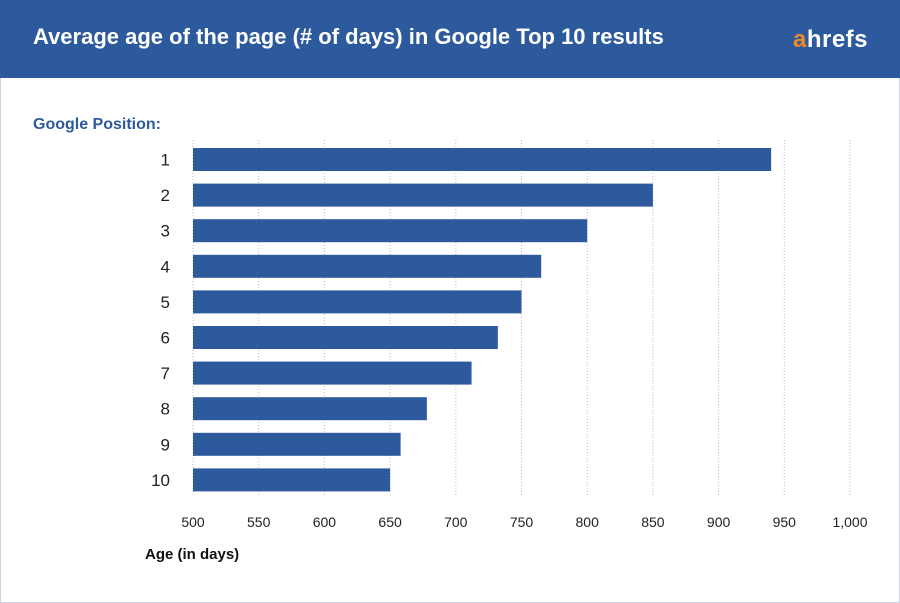 The width and height of the screenshot is (900, 603). Describe the element at coordinates (588, 522) in the screenshot. I see `x-tick-label: 800` at that location.